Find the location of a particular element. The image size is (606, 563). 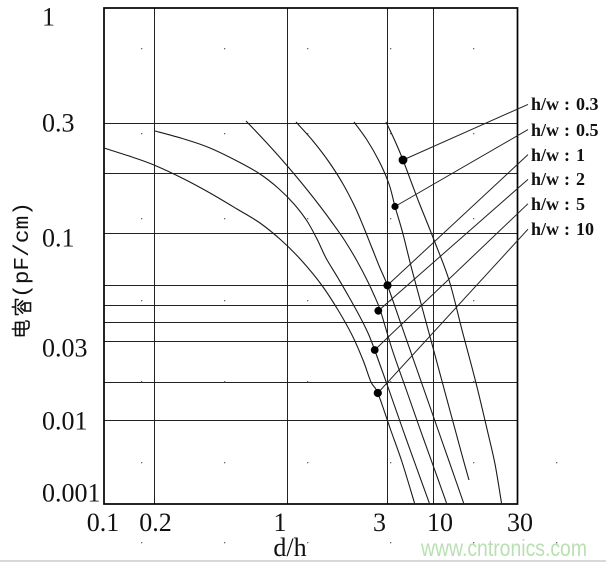

svg-text: 0.5 is located at coordinates (587, 130).